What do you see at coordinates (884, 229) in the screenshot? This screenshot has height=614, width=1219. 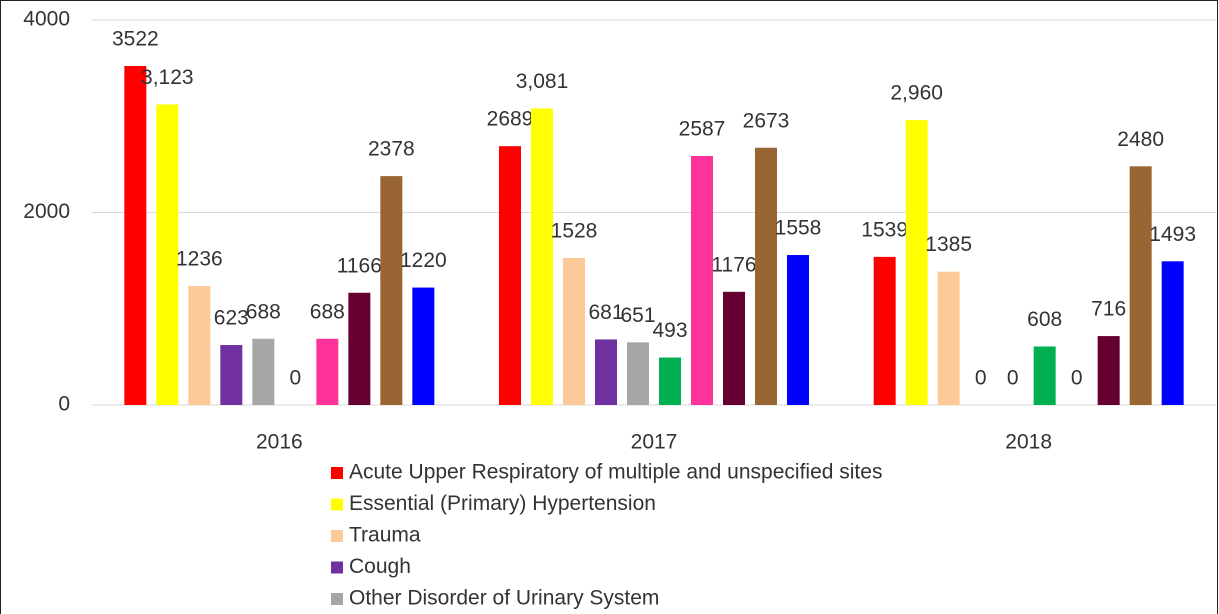 I see `data-label: 1539` at bounding box center [884, 229].